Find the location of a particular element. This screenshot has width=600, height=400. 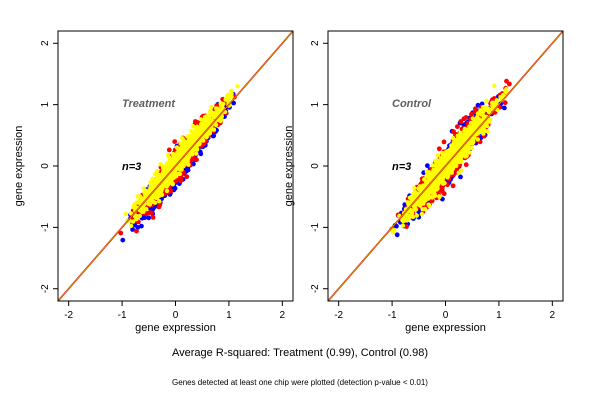

x-axis-ticks: -2 -1 0 1 2 is located at coordinates (175, 311).